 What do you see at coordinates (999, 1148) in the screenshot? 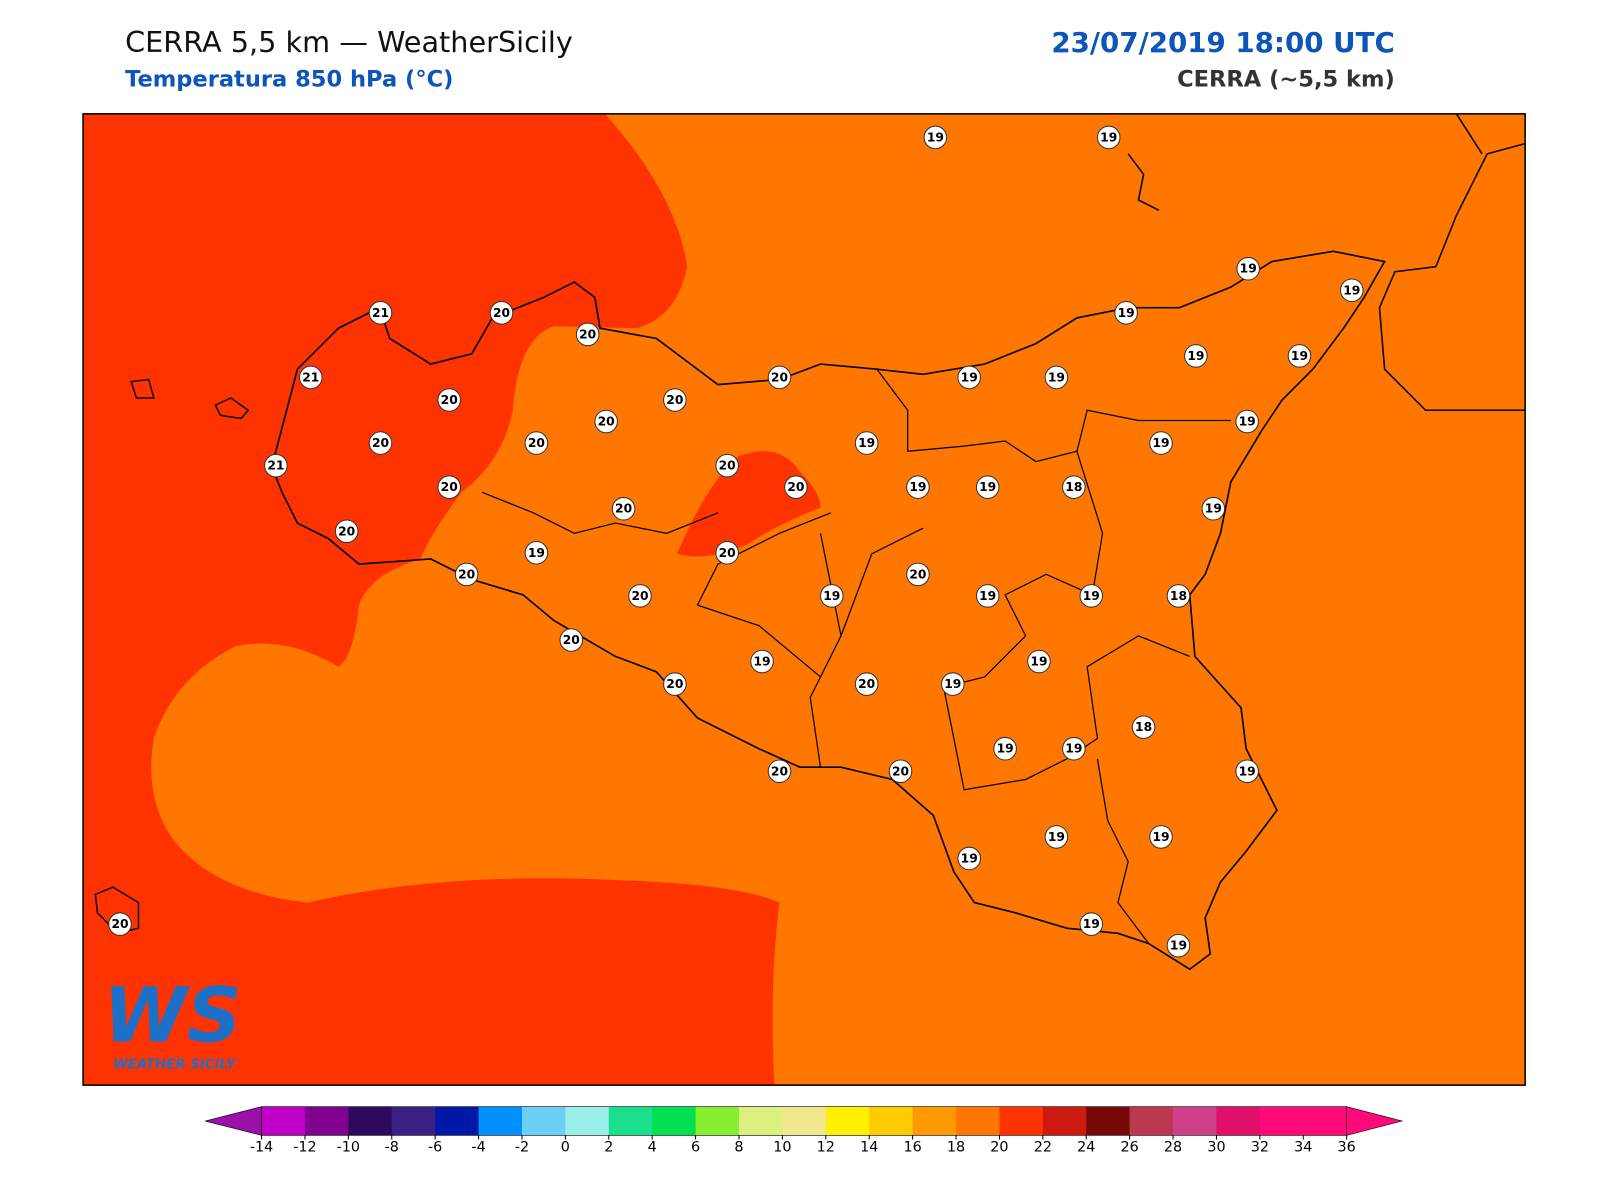
I see `colorbar-tick-label: 20` at bounding box center [999, 1148].